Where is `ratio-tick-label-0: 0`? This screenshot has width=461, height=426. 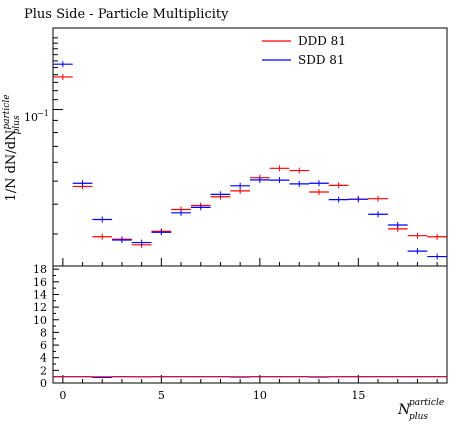
ratio-tick-label-0: 0 is located at coordinates (43, 383).